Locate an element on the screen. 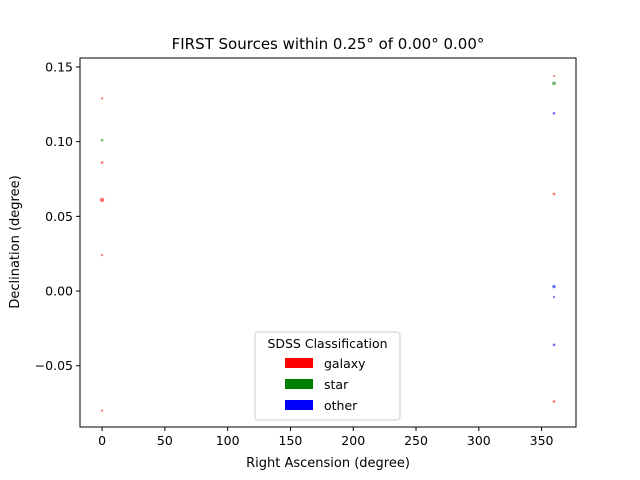 The image size is (640, 480). x-tick-label: 150 is located at coordinates (291, 440).